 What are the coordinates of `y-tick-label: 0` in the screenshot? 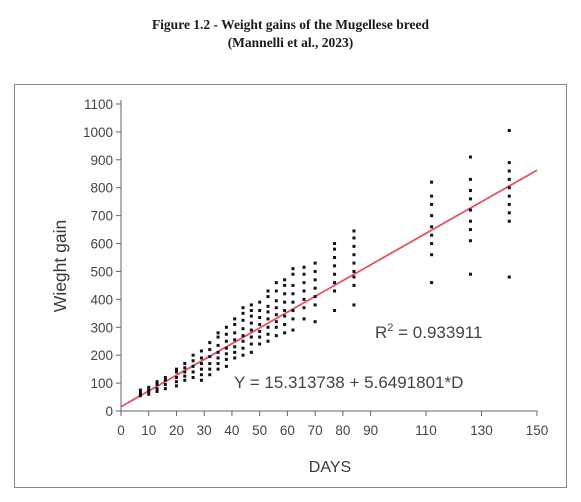 It's located at (109, 411).